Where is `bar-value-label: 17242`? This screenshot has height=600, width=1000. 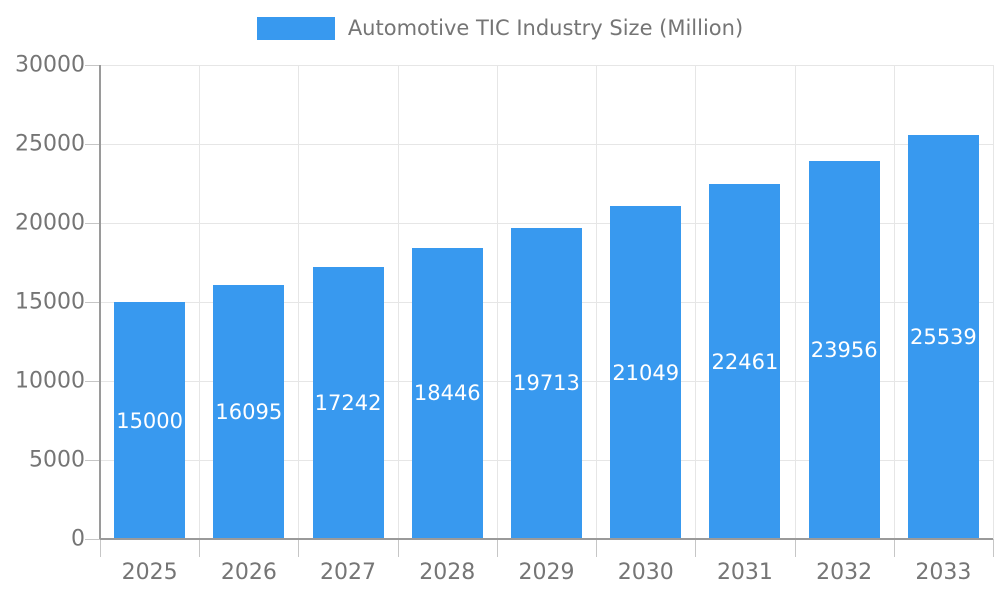 bar-value-label: 17242 is located at coordinates (348, 402).